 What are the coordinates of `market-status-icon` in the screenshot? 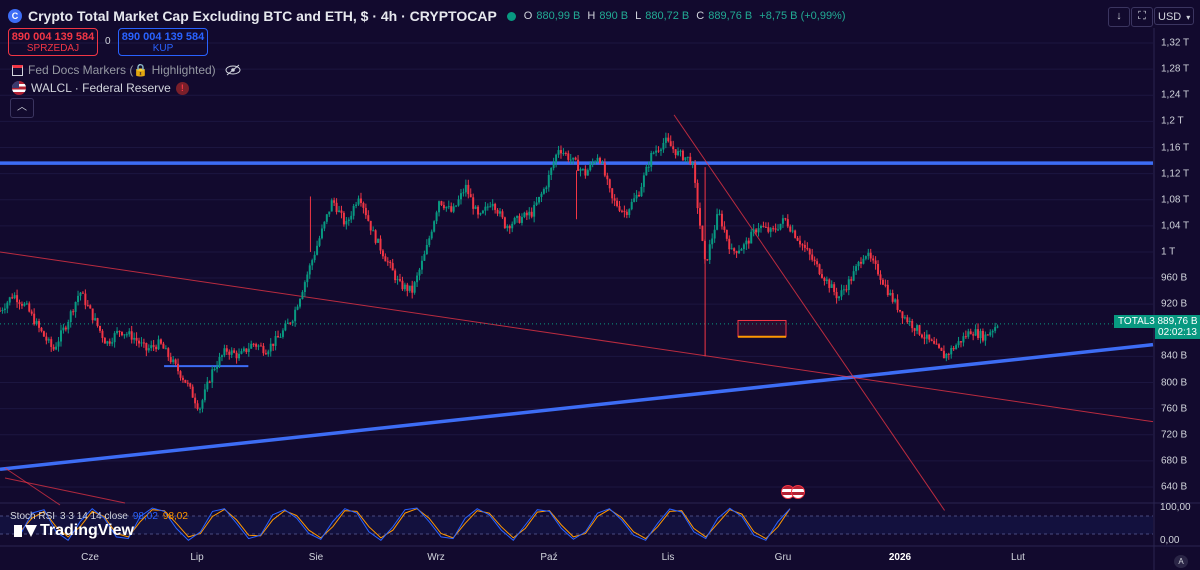 It's located at (511, 16).